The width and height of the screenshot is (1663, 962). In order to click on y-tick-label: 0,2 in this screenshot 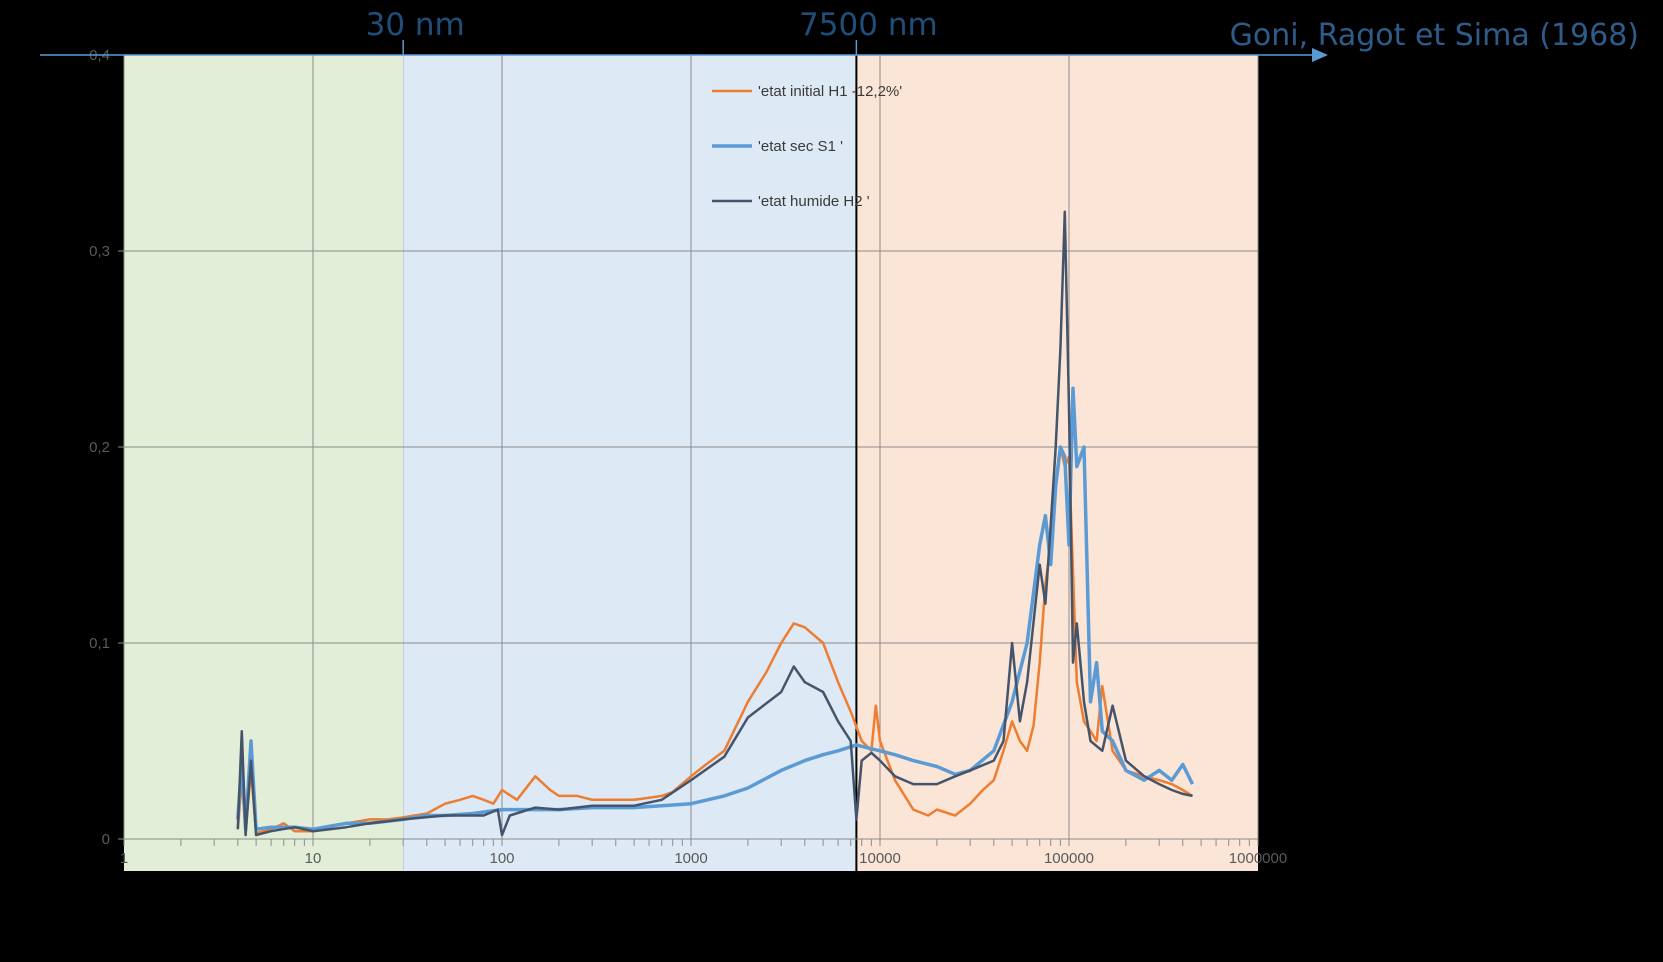, I will do `click(99, 447)`.